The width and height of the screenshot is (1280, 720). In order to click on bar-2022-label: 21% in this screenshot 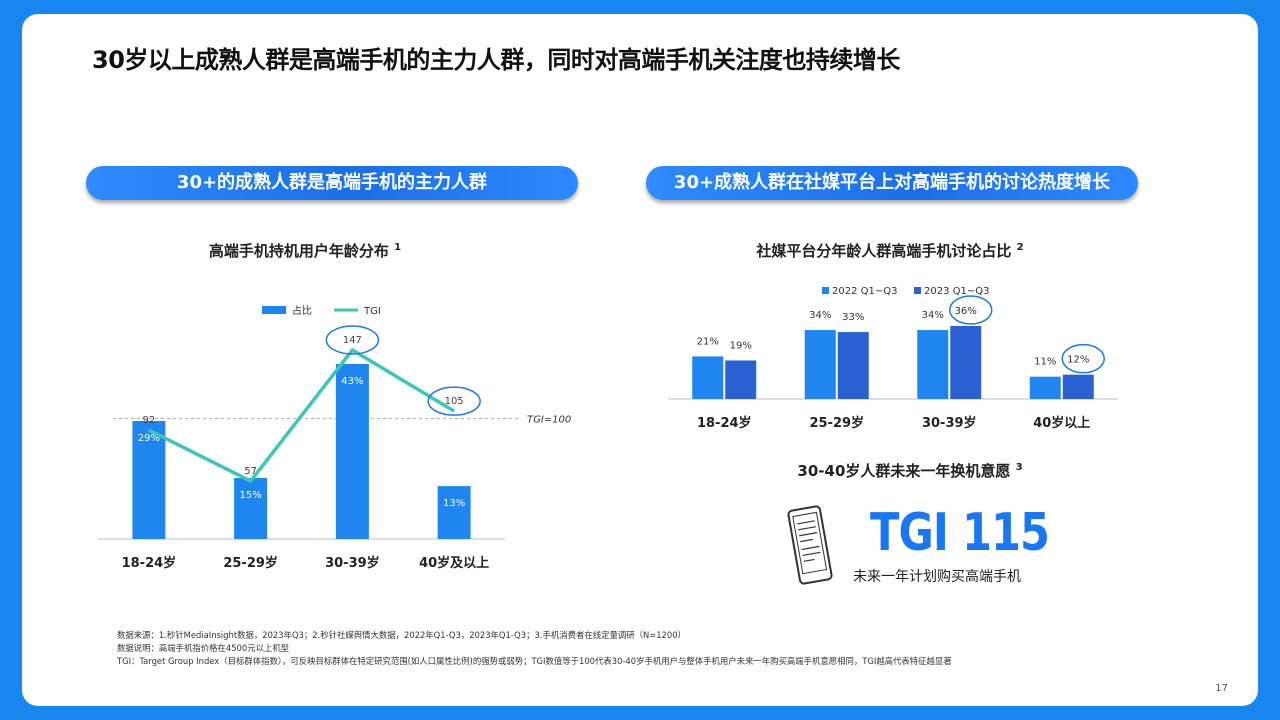, I will do `click(708, 341)`.